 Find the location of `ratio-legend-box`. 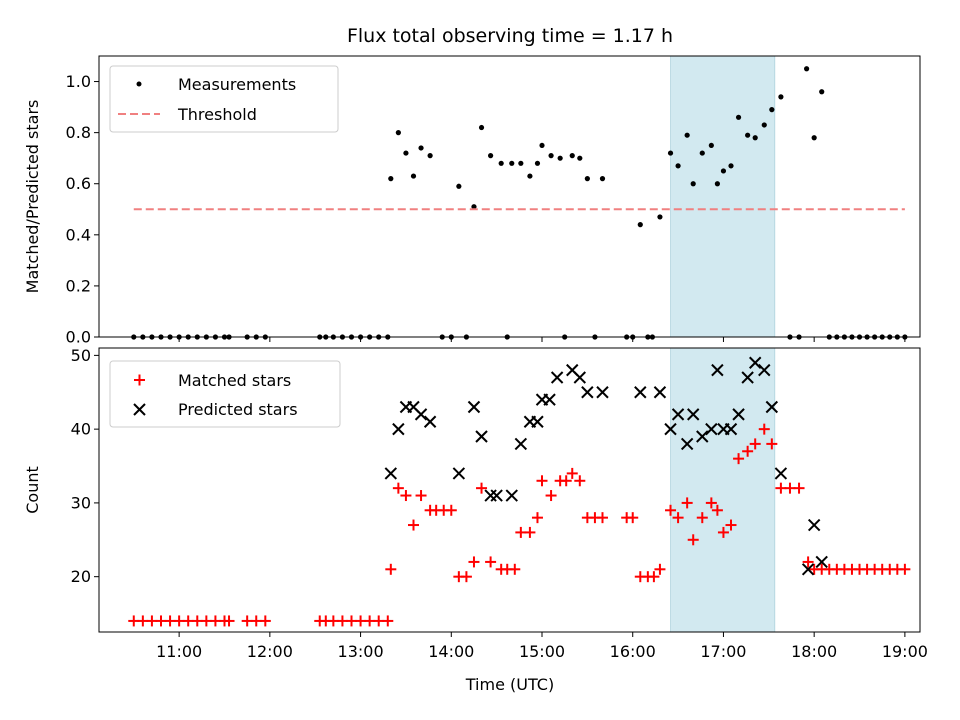

ratio-legend-box is located at coordinates (224, 99).